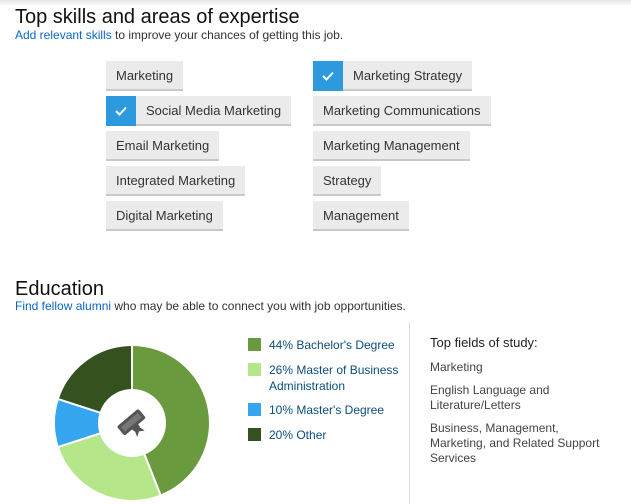  What do you see at coordinates (63, 306) in the screenshot?
I see `find-alumni-link: Find fellow alumni` at bounding box center [63, 306].